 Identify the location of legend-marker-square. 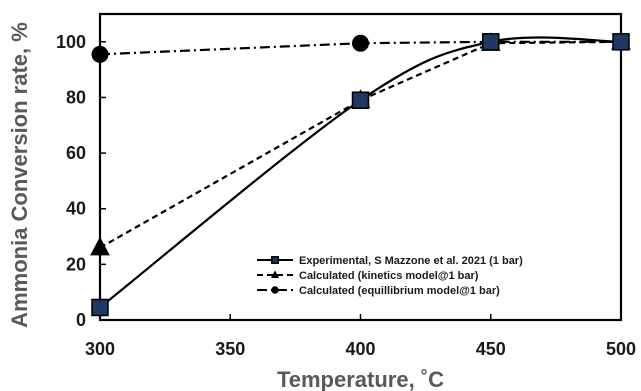
(275, 260).